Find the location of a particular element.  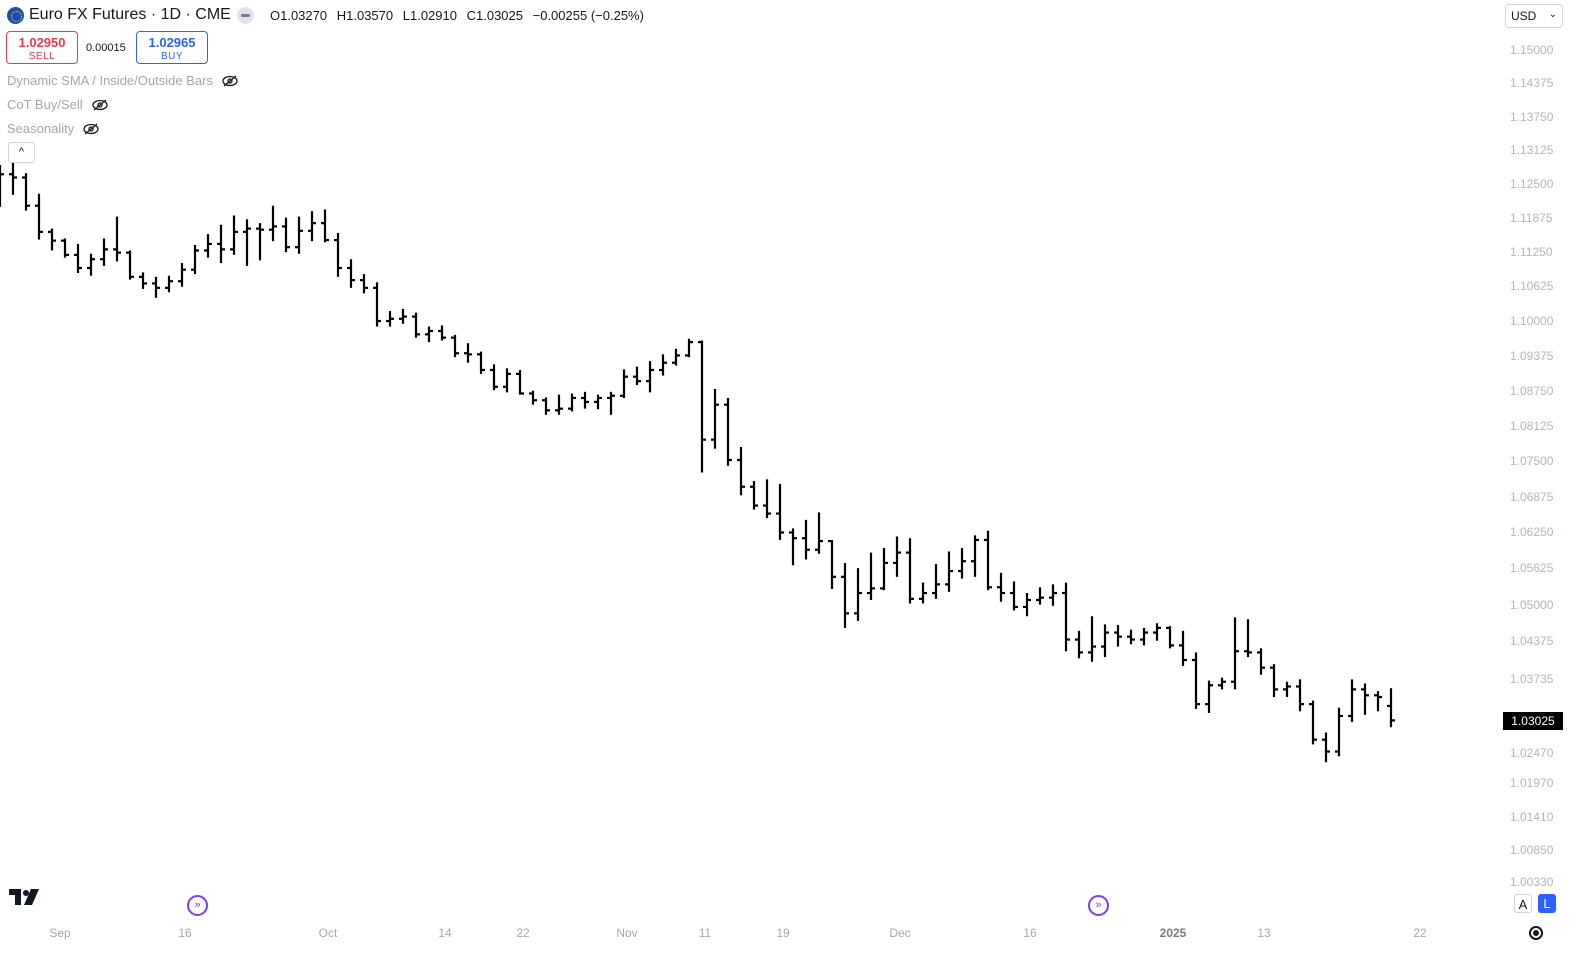

time-axis-label: Dec is located at coordinates (900, 933).